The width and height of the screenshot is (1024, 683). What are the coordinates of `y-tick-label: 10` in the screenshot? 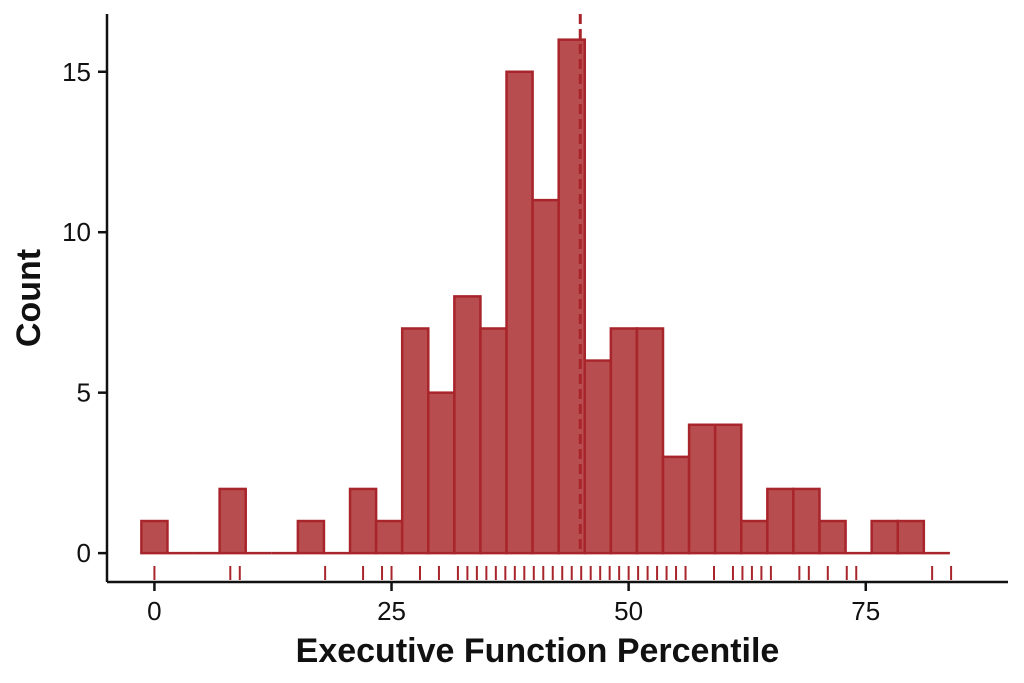 It's located at (76, 232).